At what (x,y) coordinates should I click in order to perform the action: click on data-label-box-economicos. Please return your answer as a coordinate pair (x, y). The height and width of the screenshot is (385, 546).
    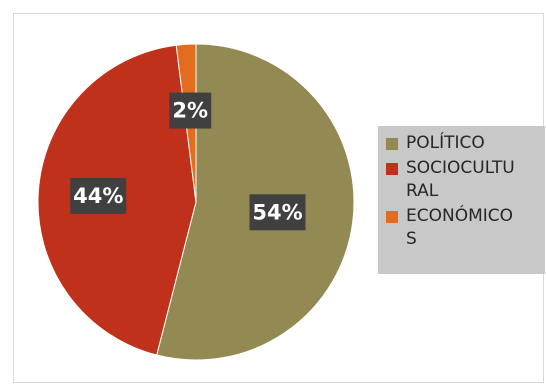
    Looking at the image, I should click on (190, 110).